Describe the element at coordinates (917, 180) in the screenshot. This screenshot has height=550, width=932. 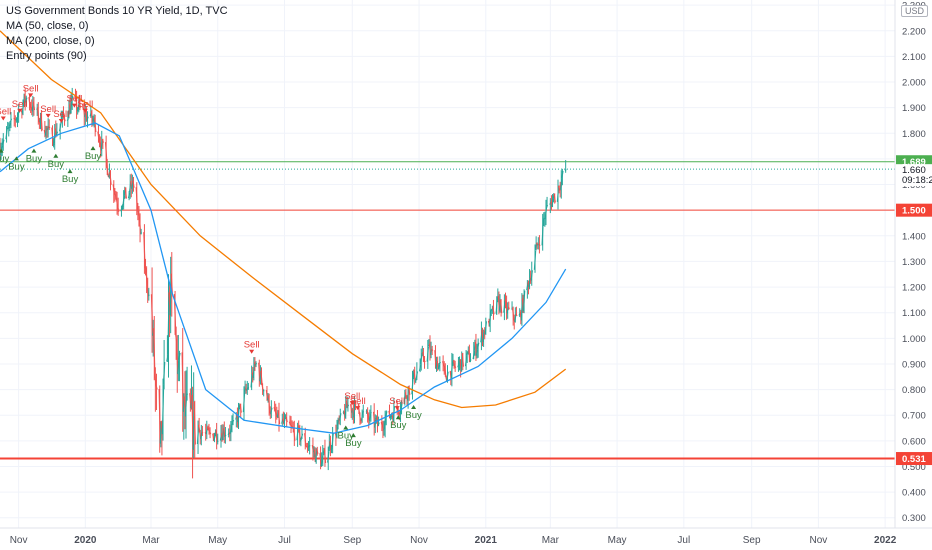
I see `current-price-countdown: 09:18:2` at that location.